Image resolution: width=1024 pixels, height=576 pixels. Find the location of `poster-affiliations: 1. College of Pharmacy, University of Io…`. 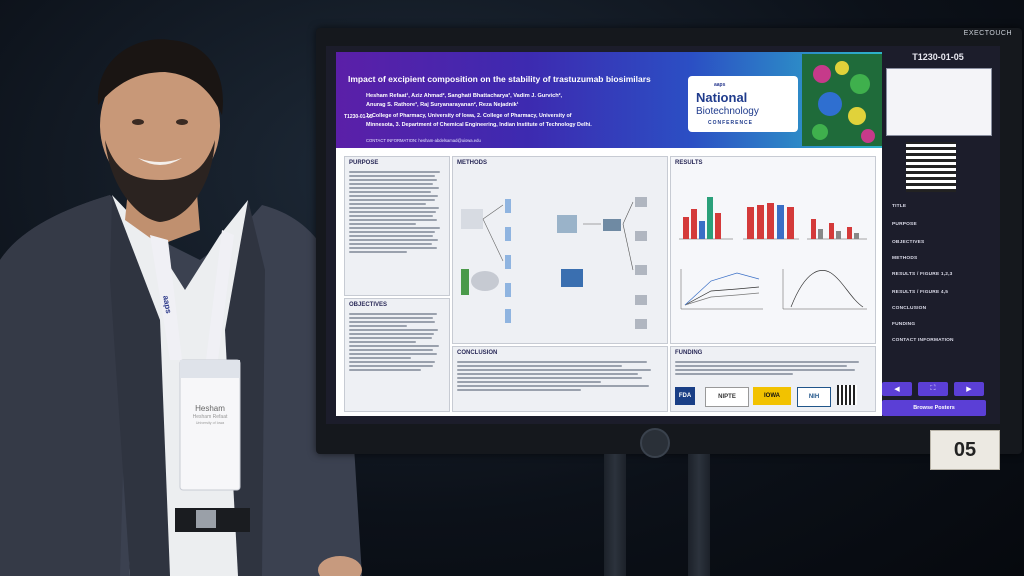

poster-affiliations: 1. College of Pharmacy, University of Io… is located at coordinates (526, 120).